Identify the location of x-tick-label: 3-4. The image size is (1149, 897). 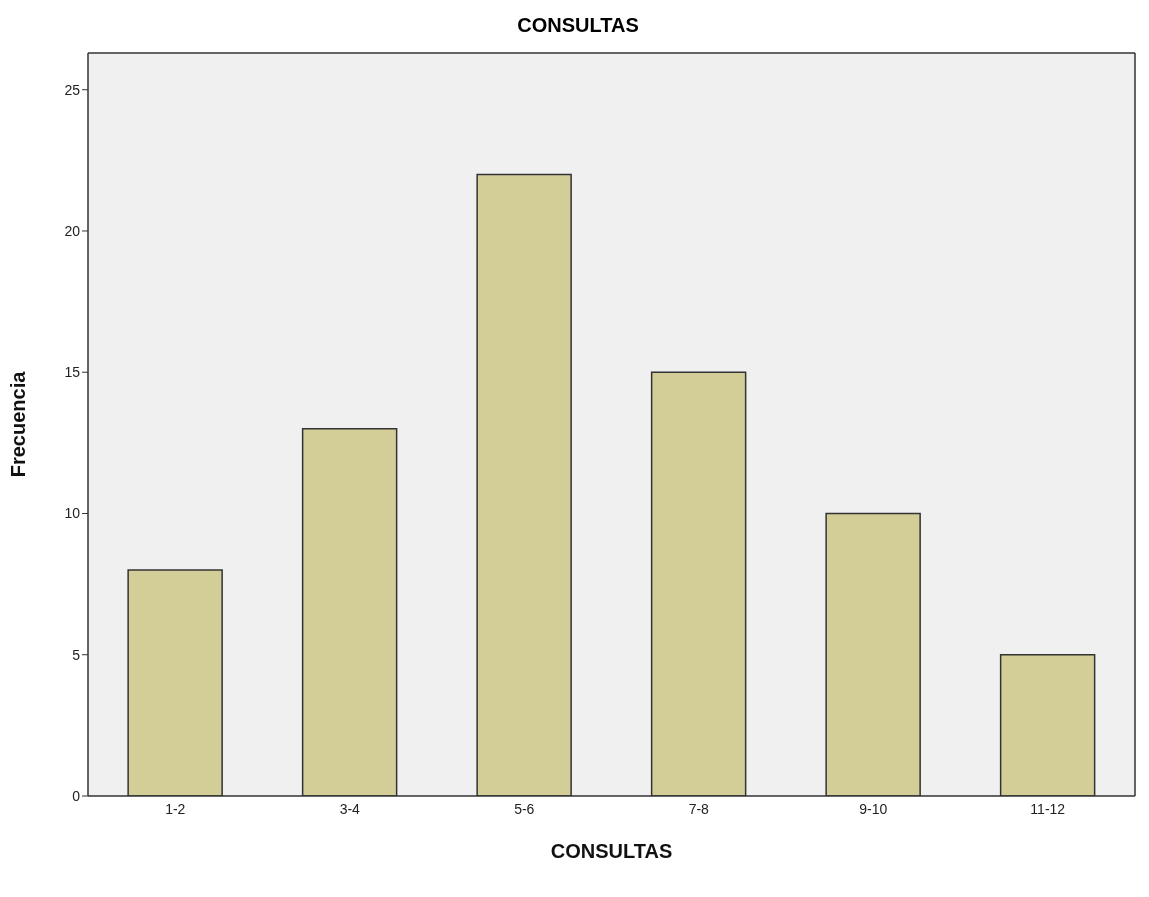
(350, 808).